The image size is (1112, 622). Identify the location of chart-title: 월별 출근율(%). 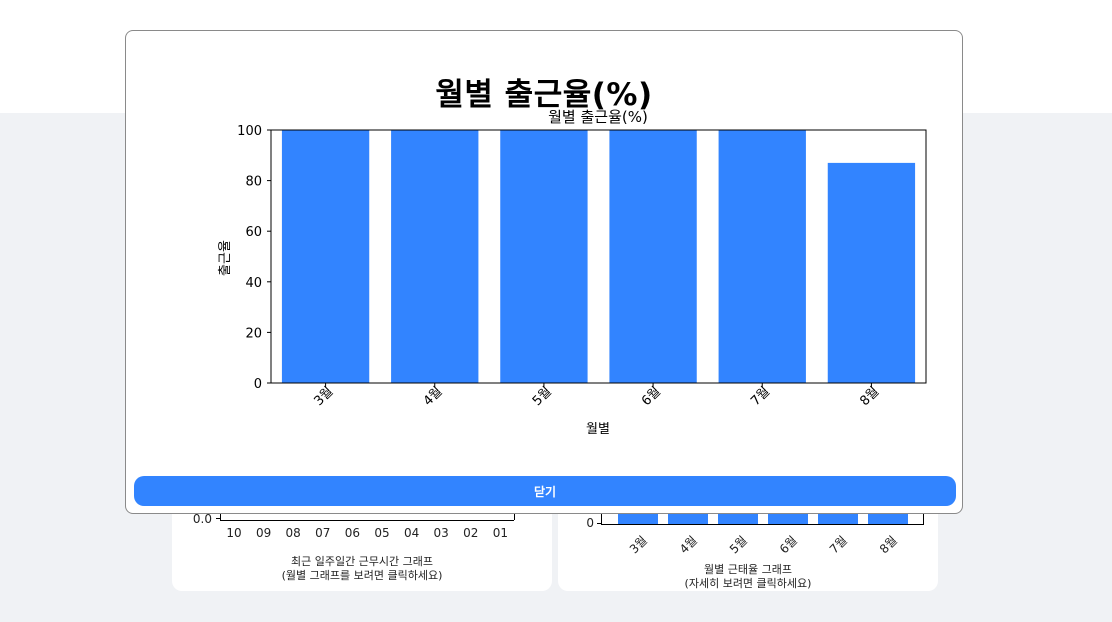
(598, 117).